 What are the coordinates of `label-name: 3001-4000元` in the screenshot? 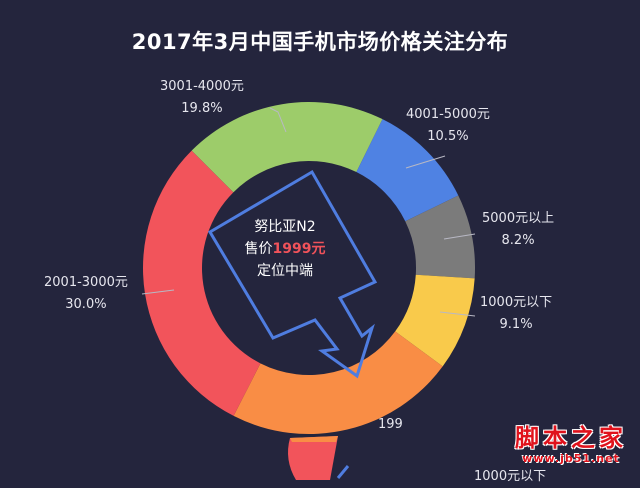 It's located at (202, 86).